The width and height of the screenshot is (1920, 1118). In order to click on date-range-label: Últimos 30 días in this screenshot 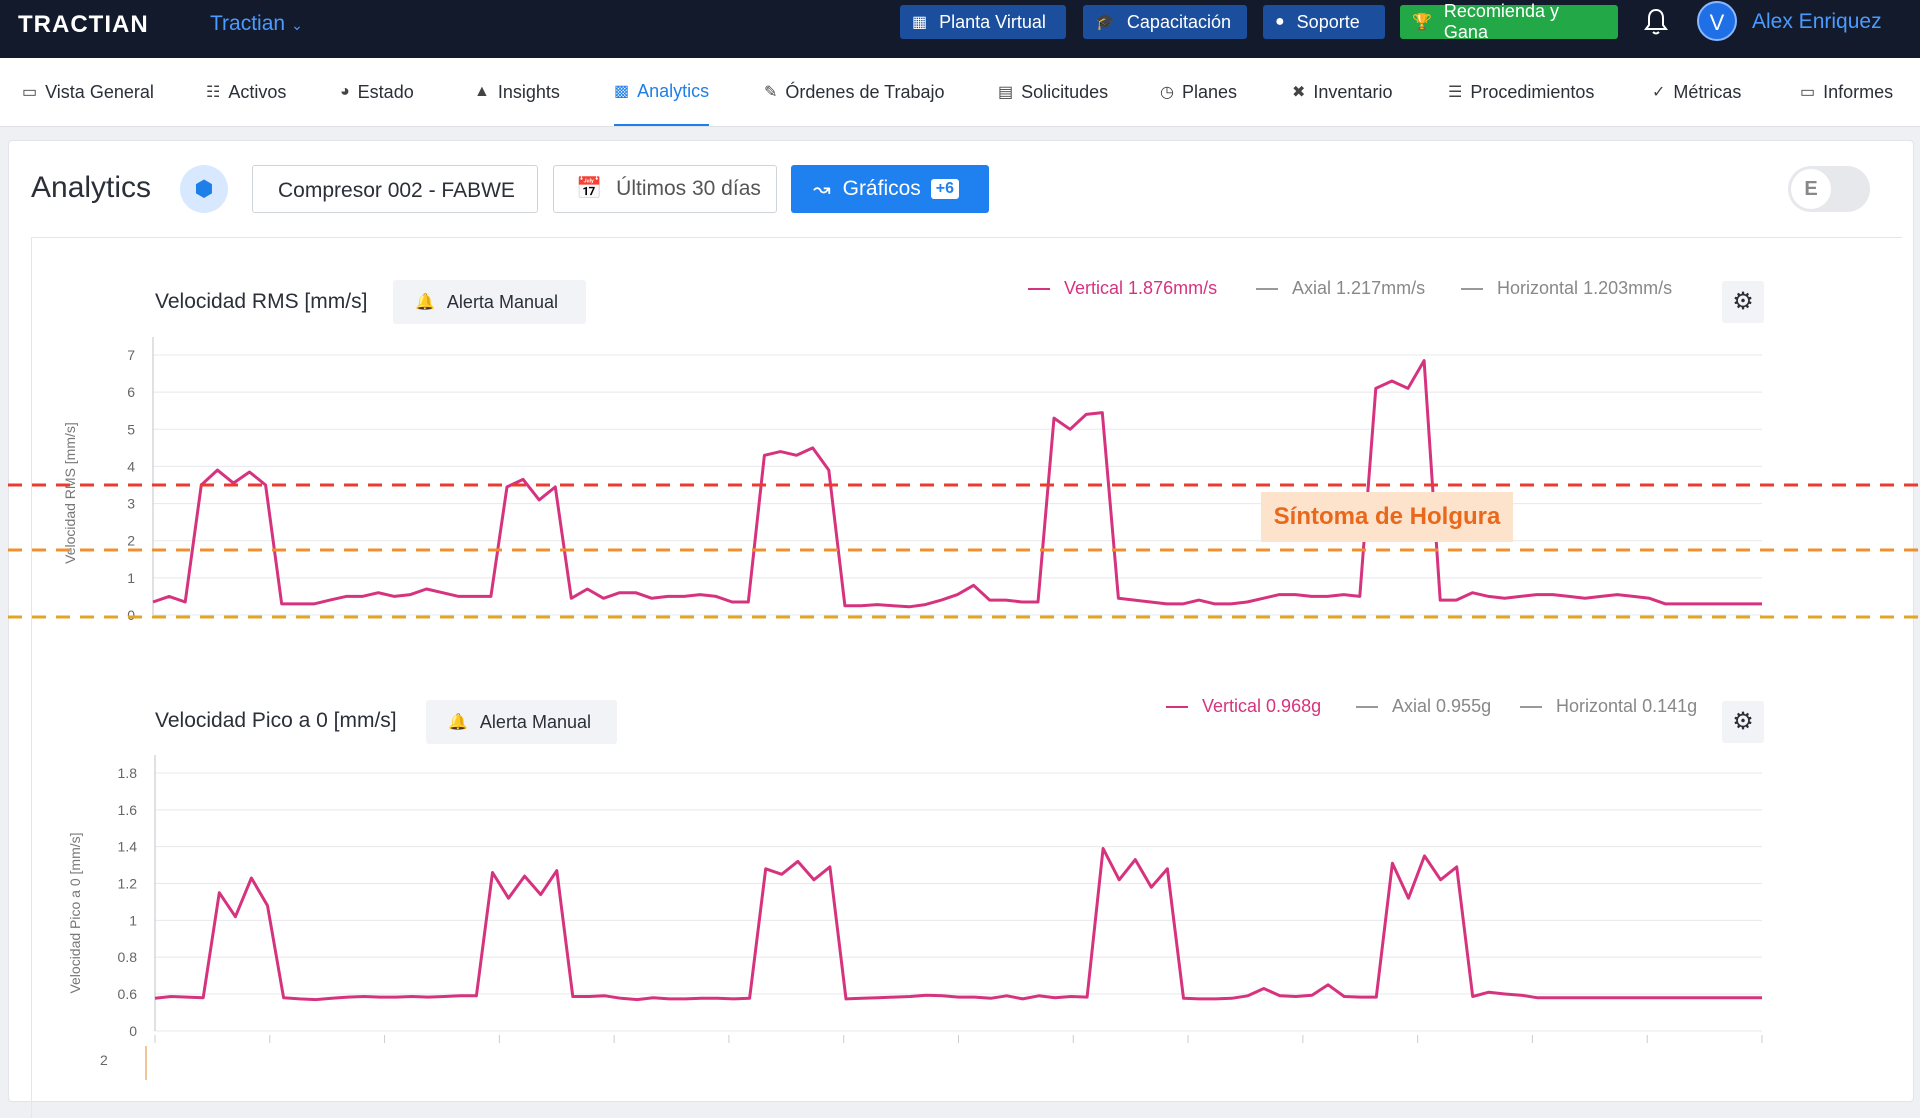, I will do `click(688, 188)`.